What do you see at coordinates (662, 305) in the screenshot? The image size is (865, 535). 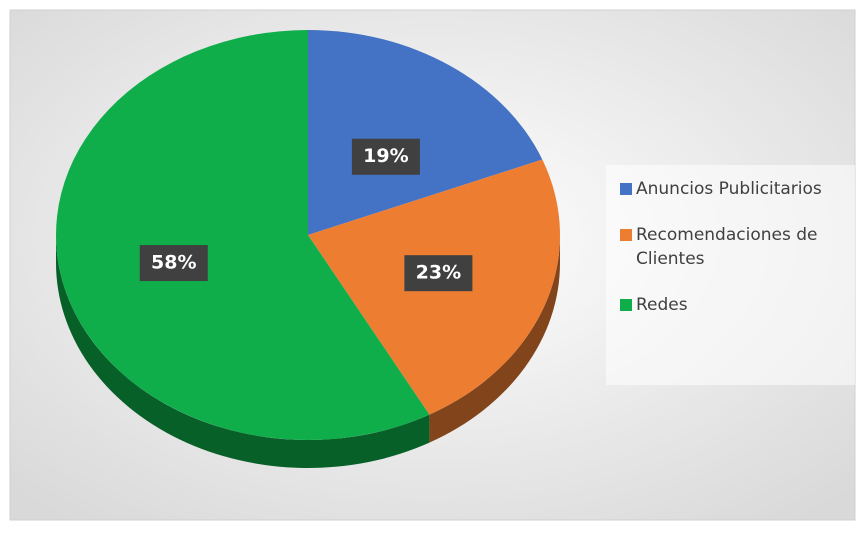 I see `legend-label: Redes` at bounding box center [662, 305].